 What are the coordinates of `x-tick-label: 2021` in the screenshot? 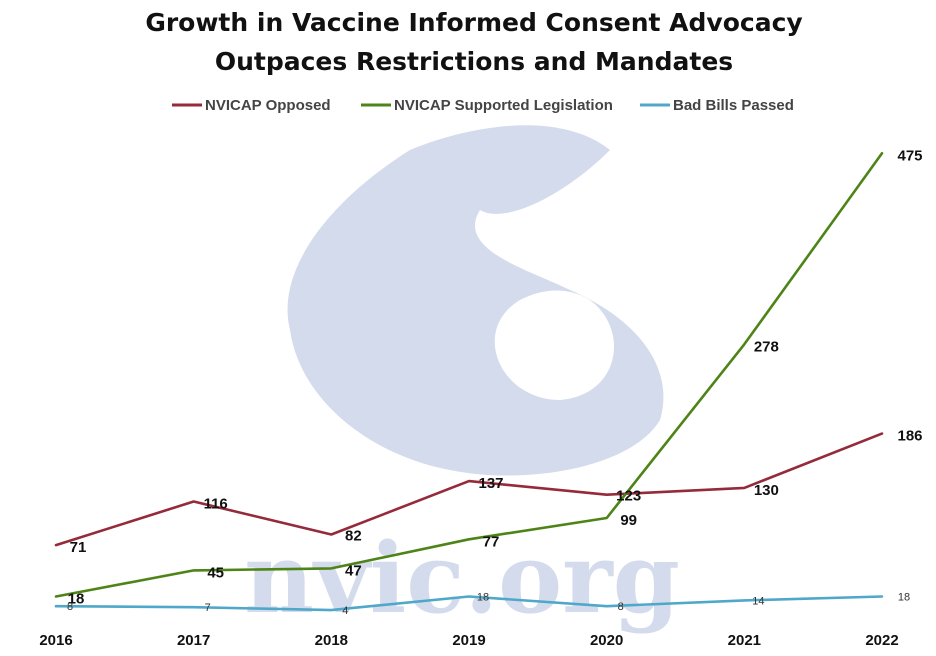 It's located at (744, 640).